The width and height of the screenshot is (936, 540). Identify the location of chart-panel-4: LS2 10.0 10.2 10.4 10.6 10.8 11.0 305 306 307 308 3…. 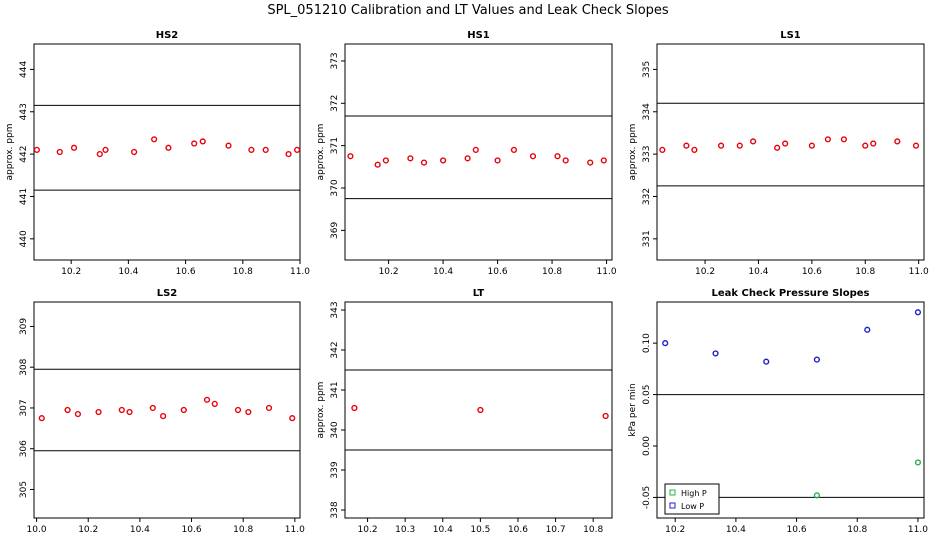
(162, 411).